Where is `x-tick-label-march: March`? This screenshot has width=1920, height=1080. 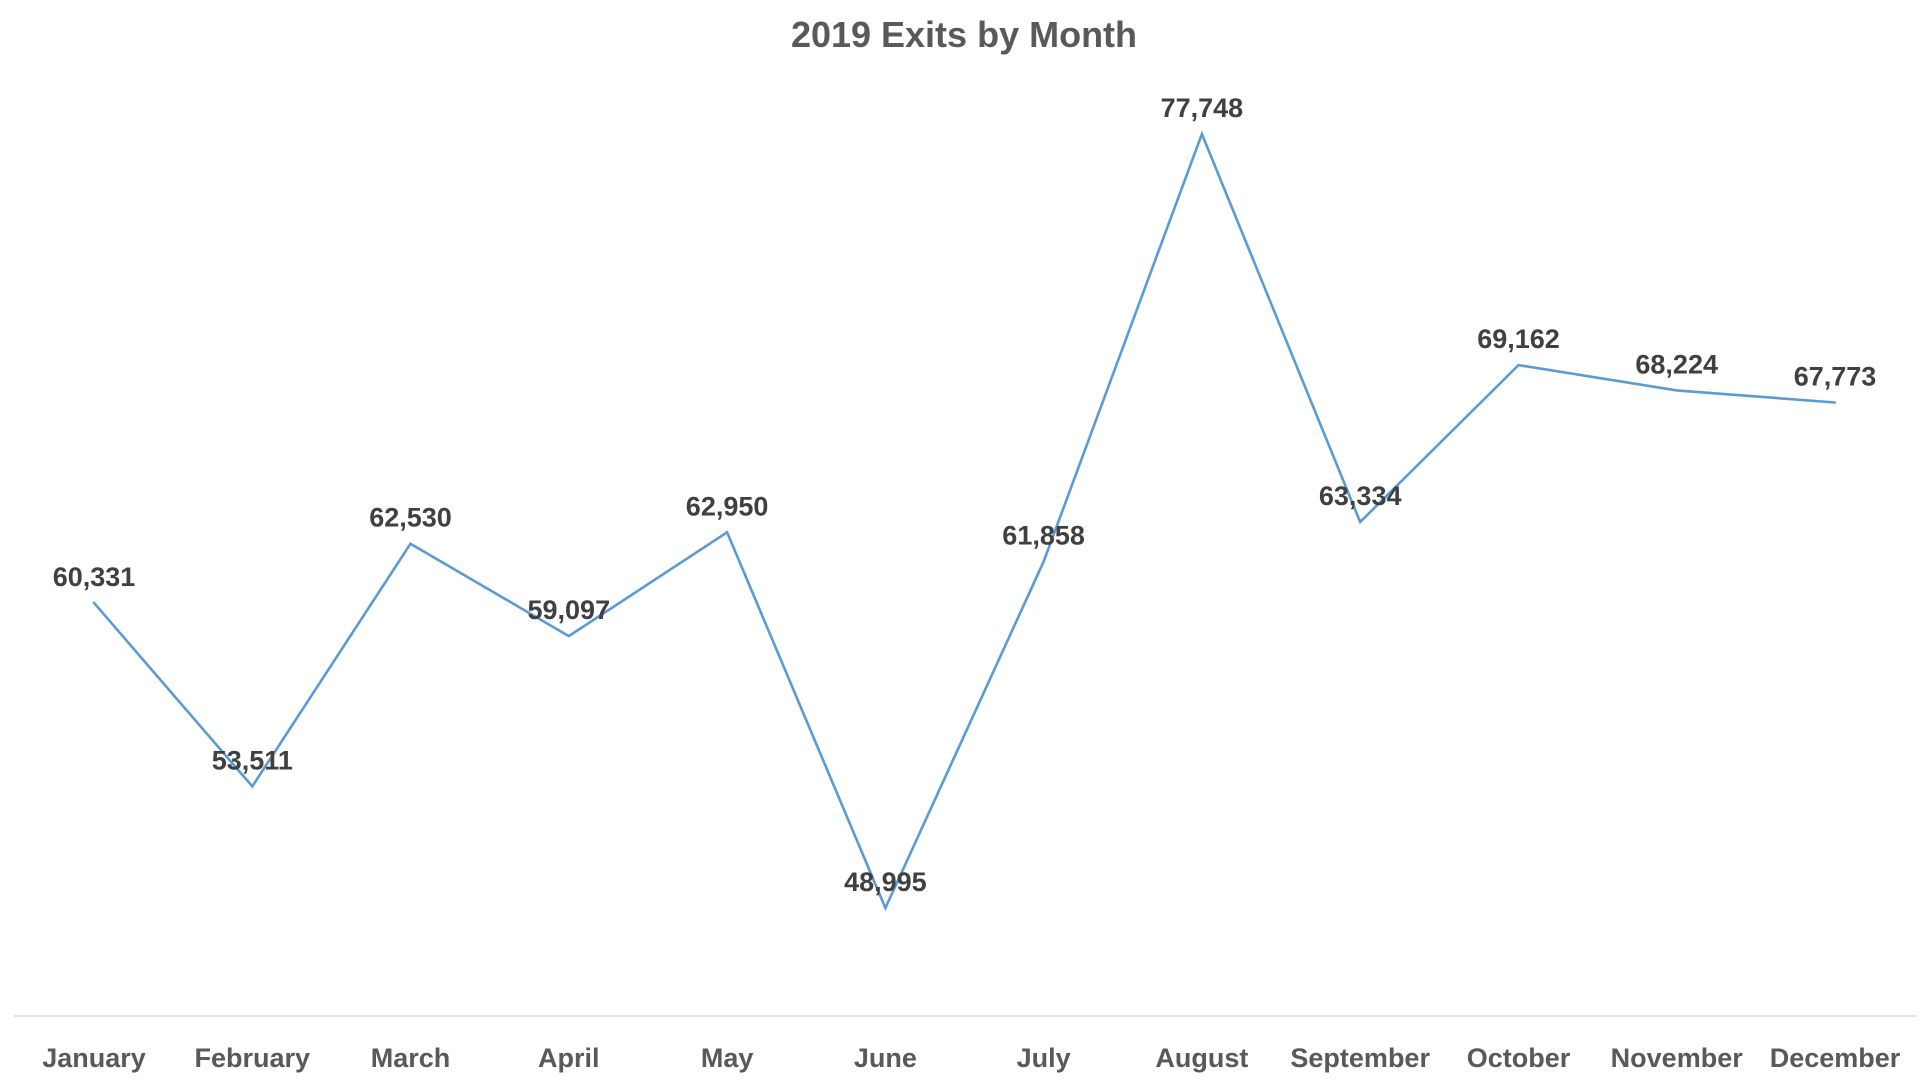
x-tick-label-march: March is located at coordinates (411, 1058).